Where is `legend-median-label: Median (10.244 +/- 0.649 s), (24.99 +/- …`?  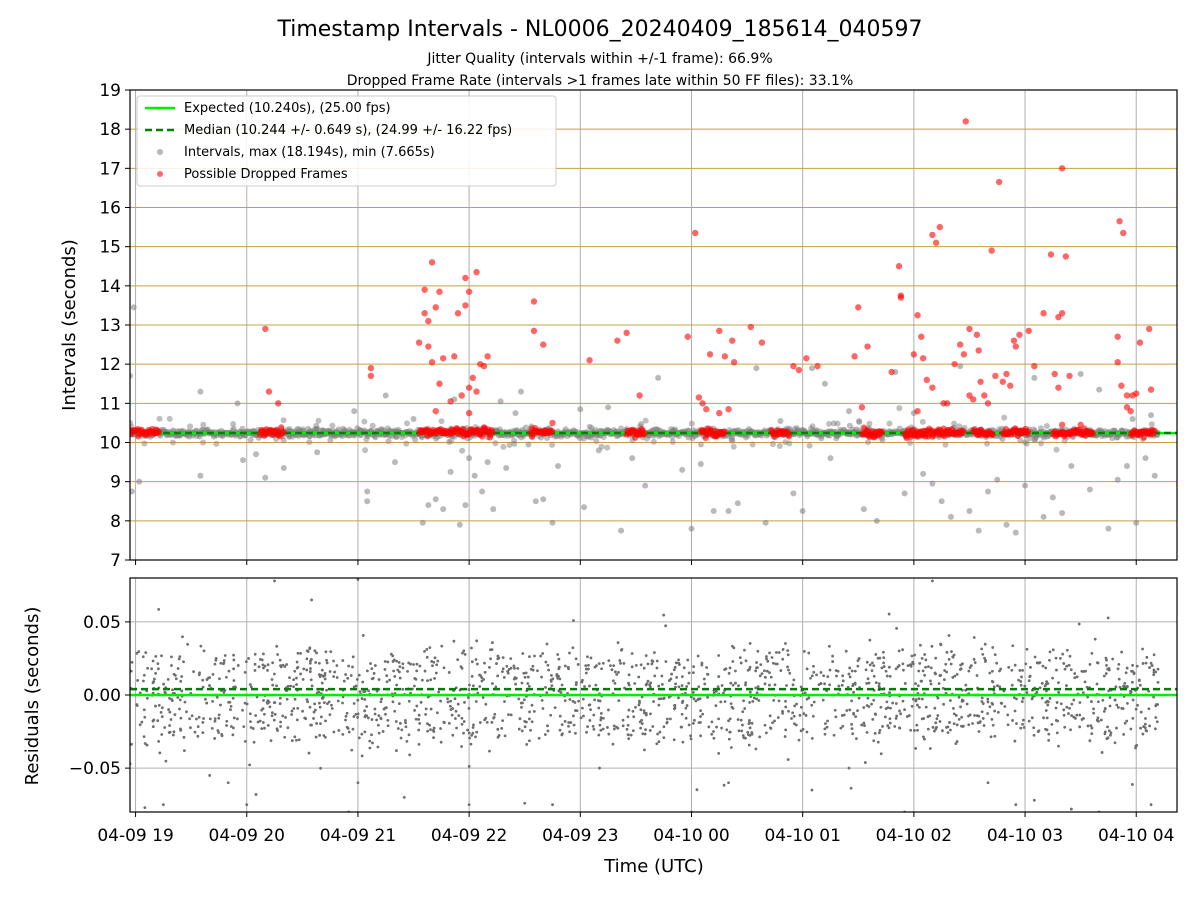 legend-median-label: Median (10.244 +/- 0.649 s), (24.99 +/- … is located at coordinates (348, 130).